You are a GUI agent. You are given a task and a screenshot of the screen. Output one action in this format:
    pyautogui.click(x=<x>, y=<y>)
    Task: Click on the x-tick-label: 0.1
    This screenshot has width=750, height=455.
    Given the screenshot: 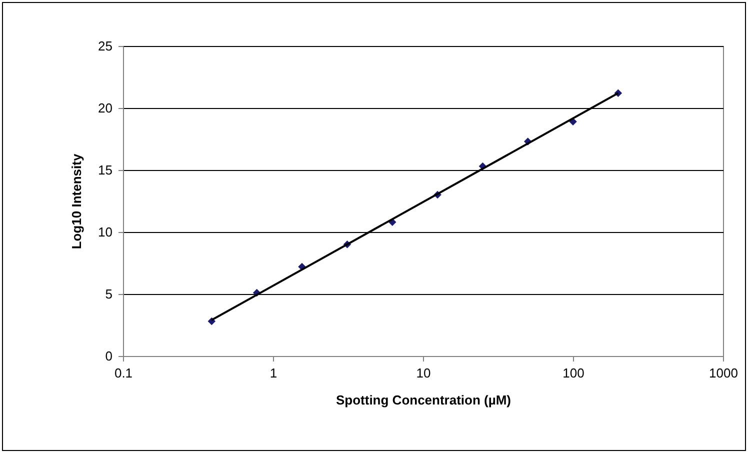 What is the action you would take?
    pyautogui.click(x=123, y=373)
    